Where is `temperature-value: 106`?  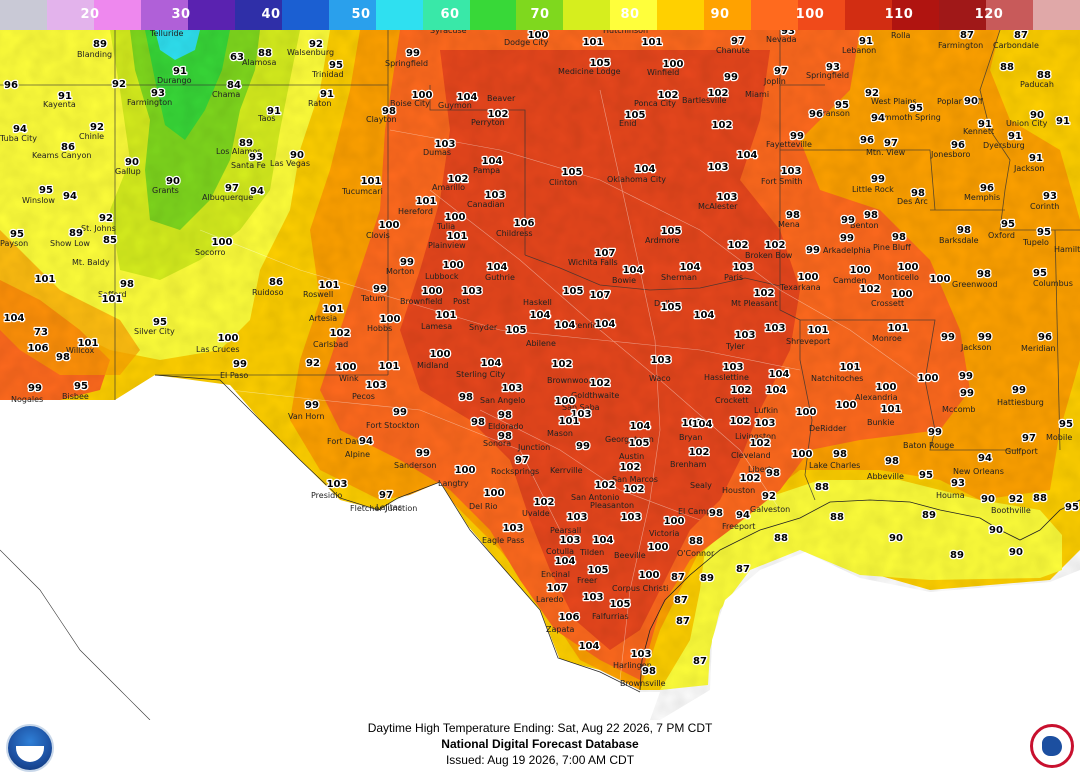 temperature-value: 106 is located at coordinates (38, 348).